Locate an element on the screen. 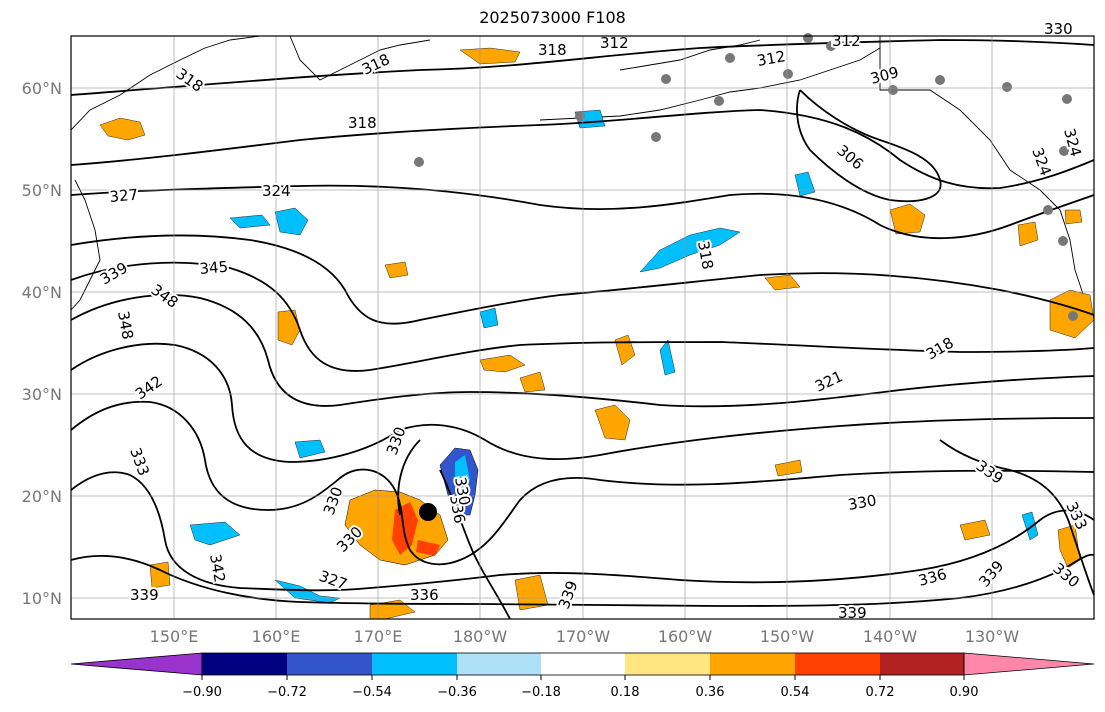  colorbar-tick-label: 0.36 is located at coordinates (710, 692).